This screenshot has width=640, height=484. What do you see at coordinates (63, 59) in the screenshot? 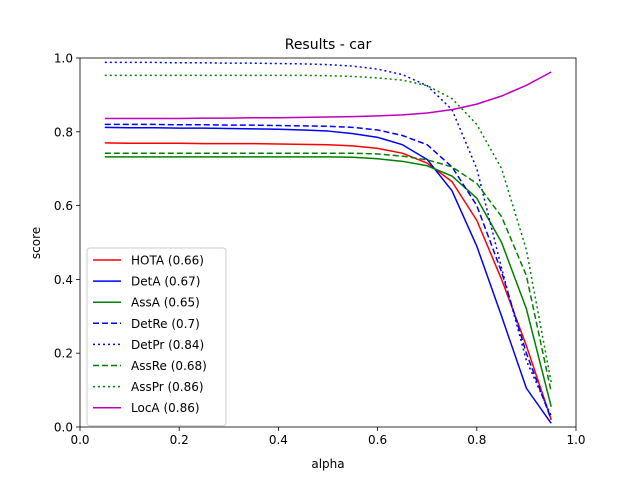
I see `y-tick-label: 1.0` at bounding box center [63, 59].